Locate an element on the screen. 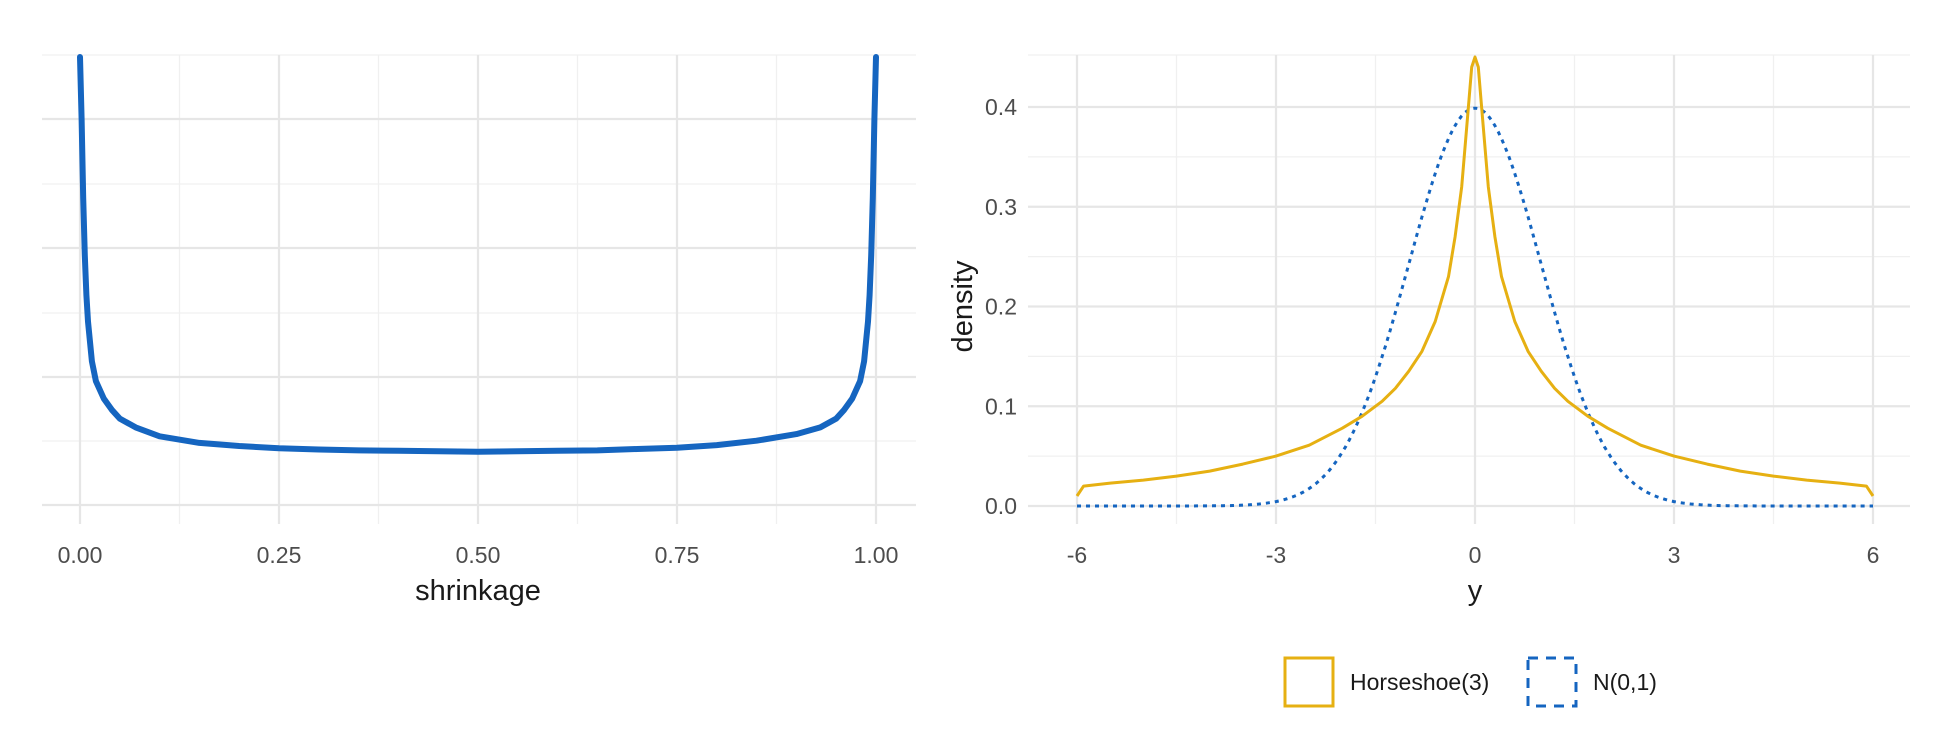 This screenshot has height=756, width=1944. legend-key-horseshoe is located at coordinates (1309, 682).